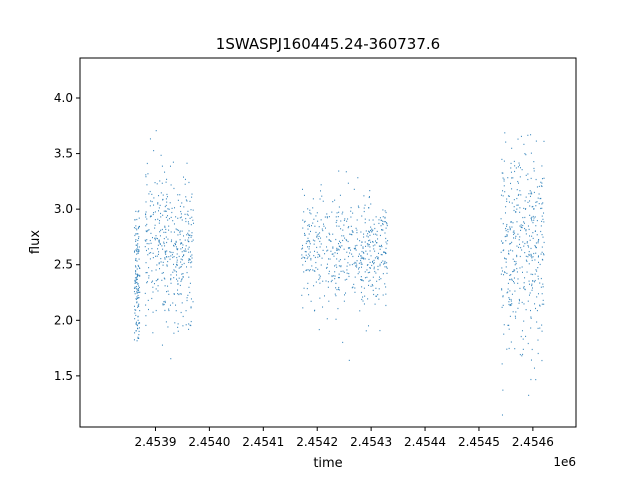 This screenshot has height=484, width=640. Describe the element at coordinates (209, 442) in the screenshot. I see `x-tick-label: 2.4540` at that location.